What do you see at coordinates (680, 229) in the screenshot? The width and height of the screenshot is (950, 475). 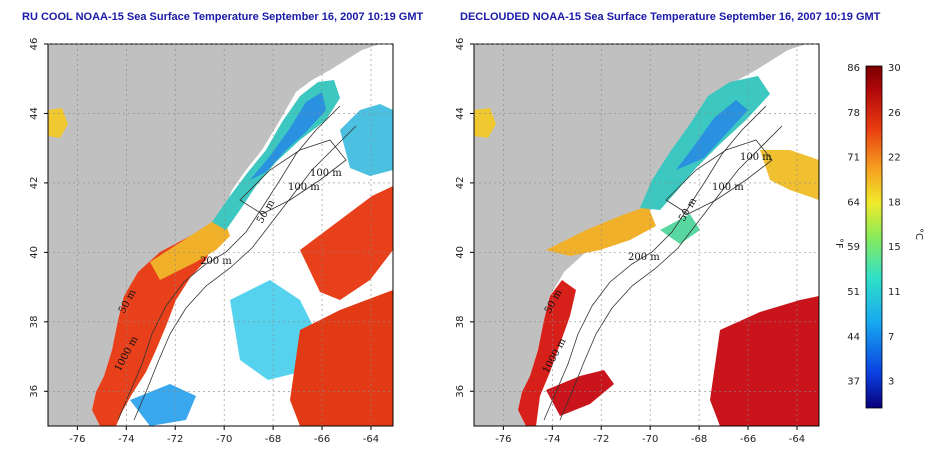 I see `shelf-green-patch` at bounding box center [680, 229].